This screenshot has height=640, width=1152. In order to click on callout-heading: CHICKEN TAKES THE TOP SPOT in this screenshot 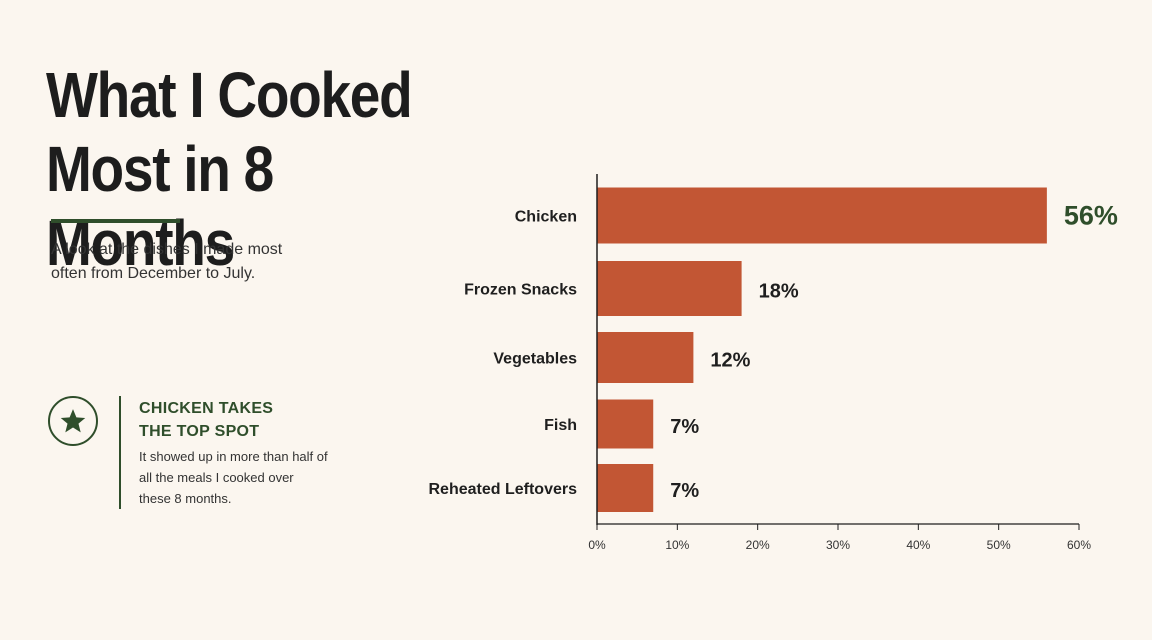, I will do `click(229, 420)`.